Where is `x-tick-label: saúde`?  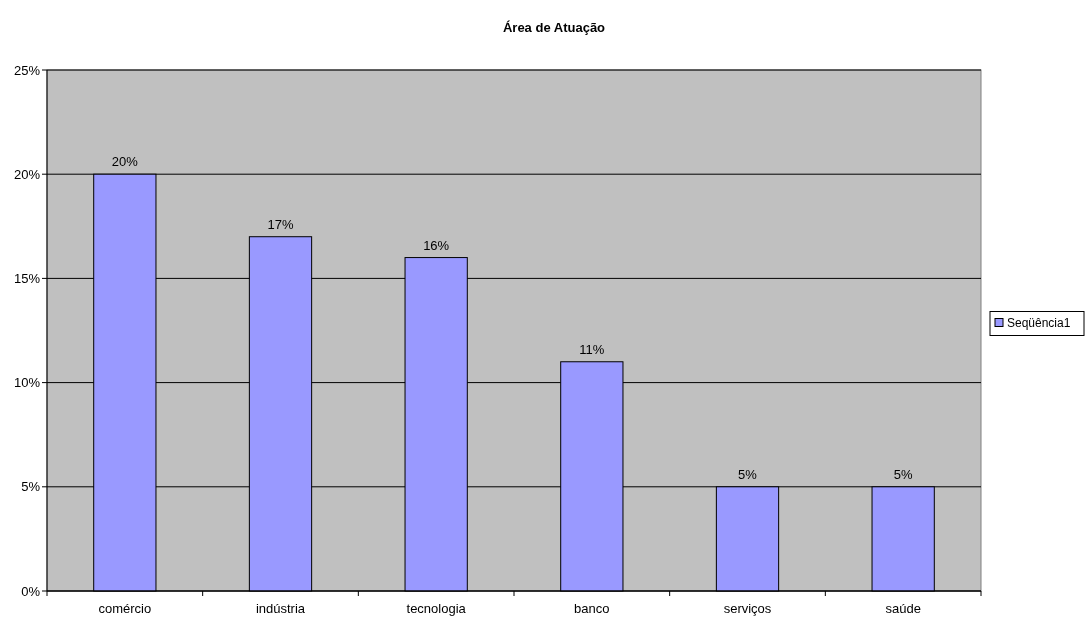 x-tick-label: saúde is located at coordinates (903, 608).